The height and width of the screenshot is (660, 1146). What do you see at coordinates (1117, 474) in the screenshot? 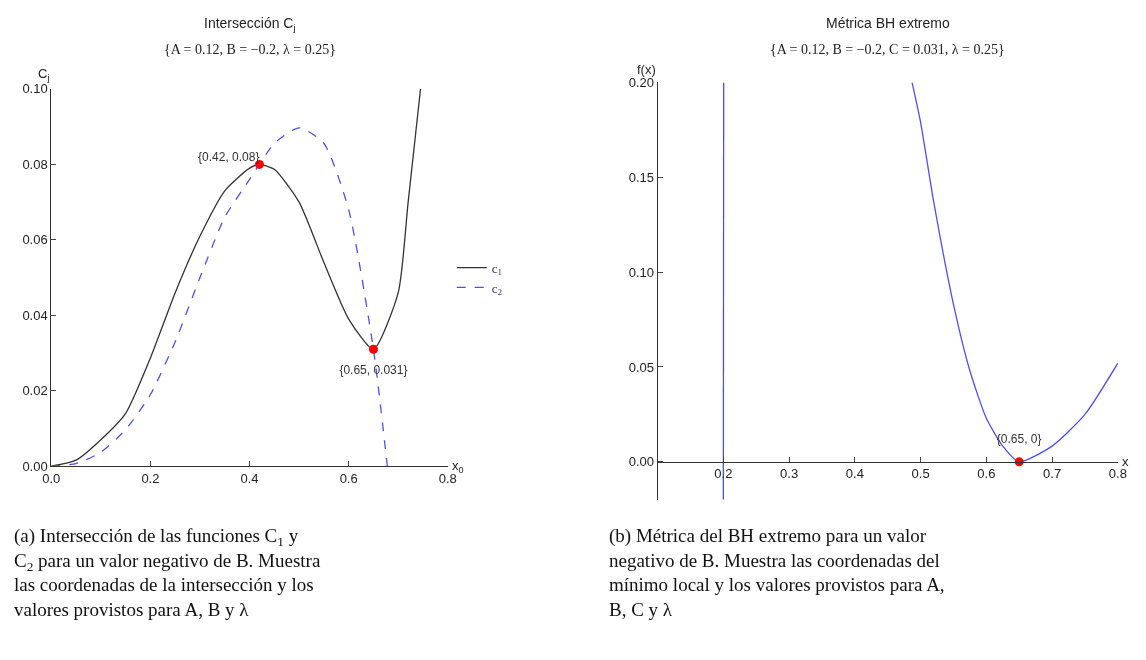
I see `x-tick-label: 0.8` at bounding box center [1117, 474].